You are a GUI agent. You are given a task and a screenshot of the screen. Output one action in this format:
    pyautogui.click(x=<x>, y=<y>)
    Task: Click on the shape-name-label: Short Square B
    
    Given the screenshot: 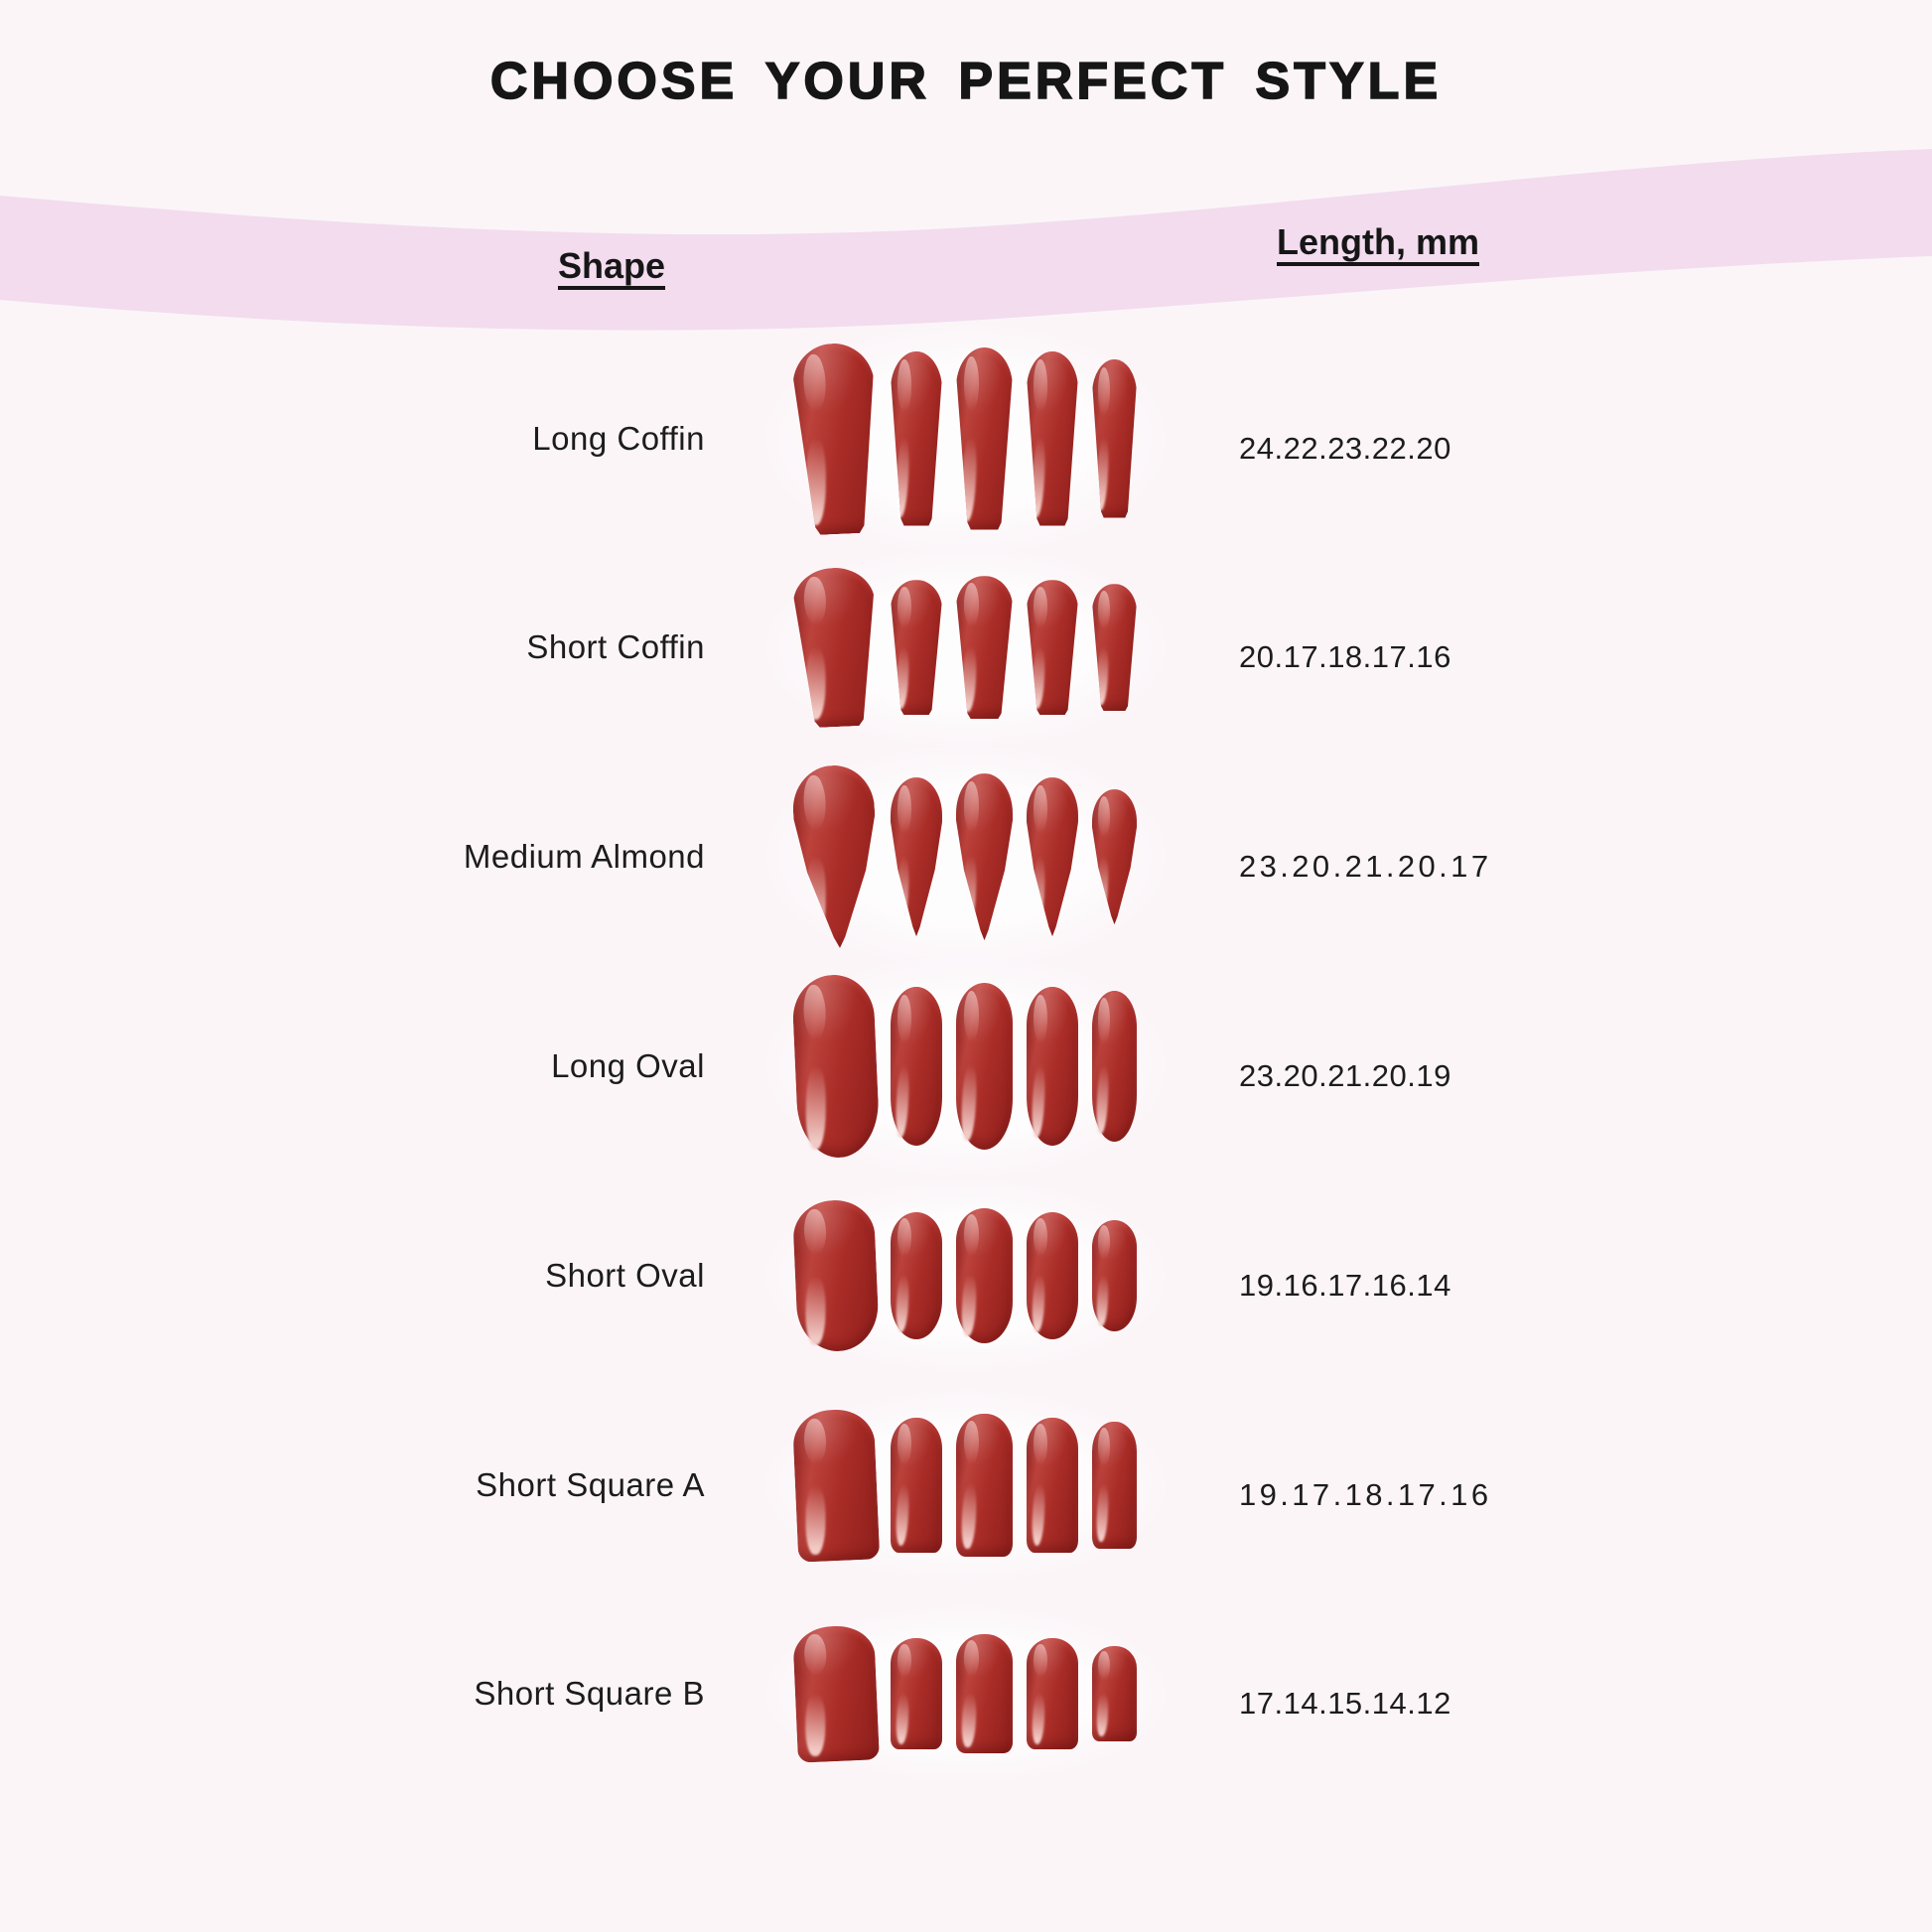 What is the action you would take?
    pyautogui.click(x=589, y=1694)
    